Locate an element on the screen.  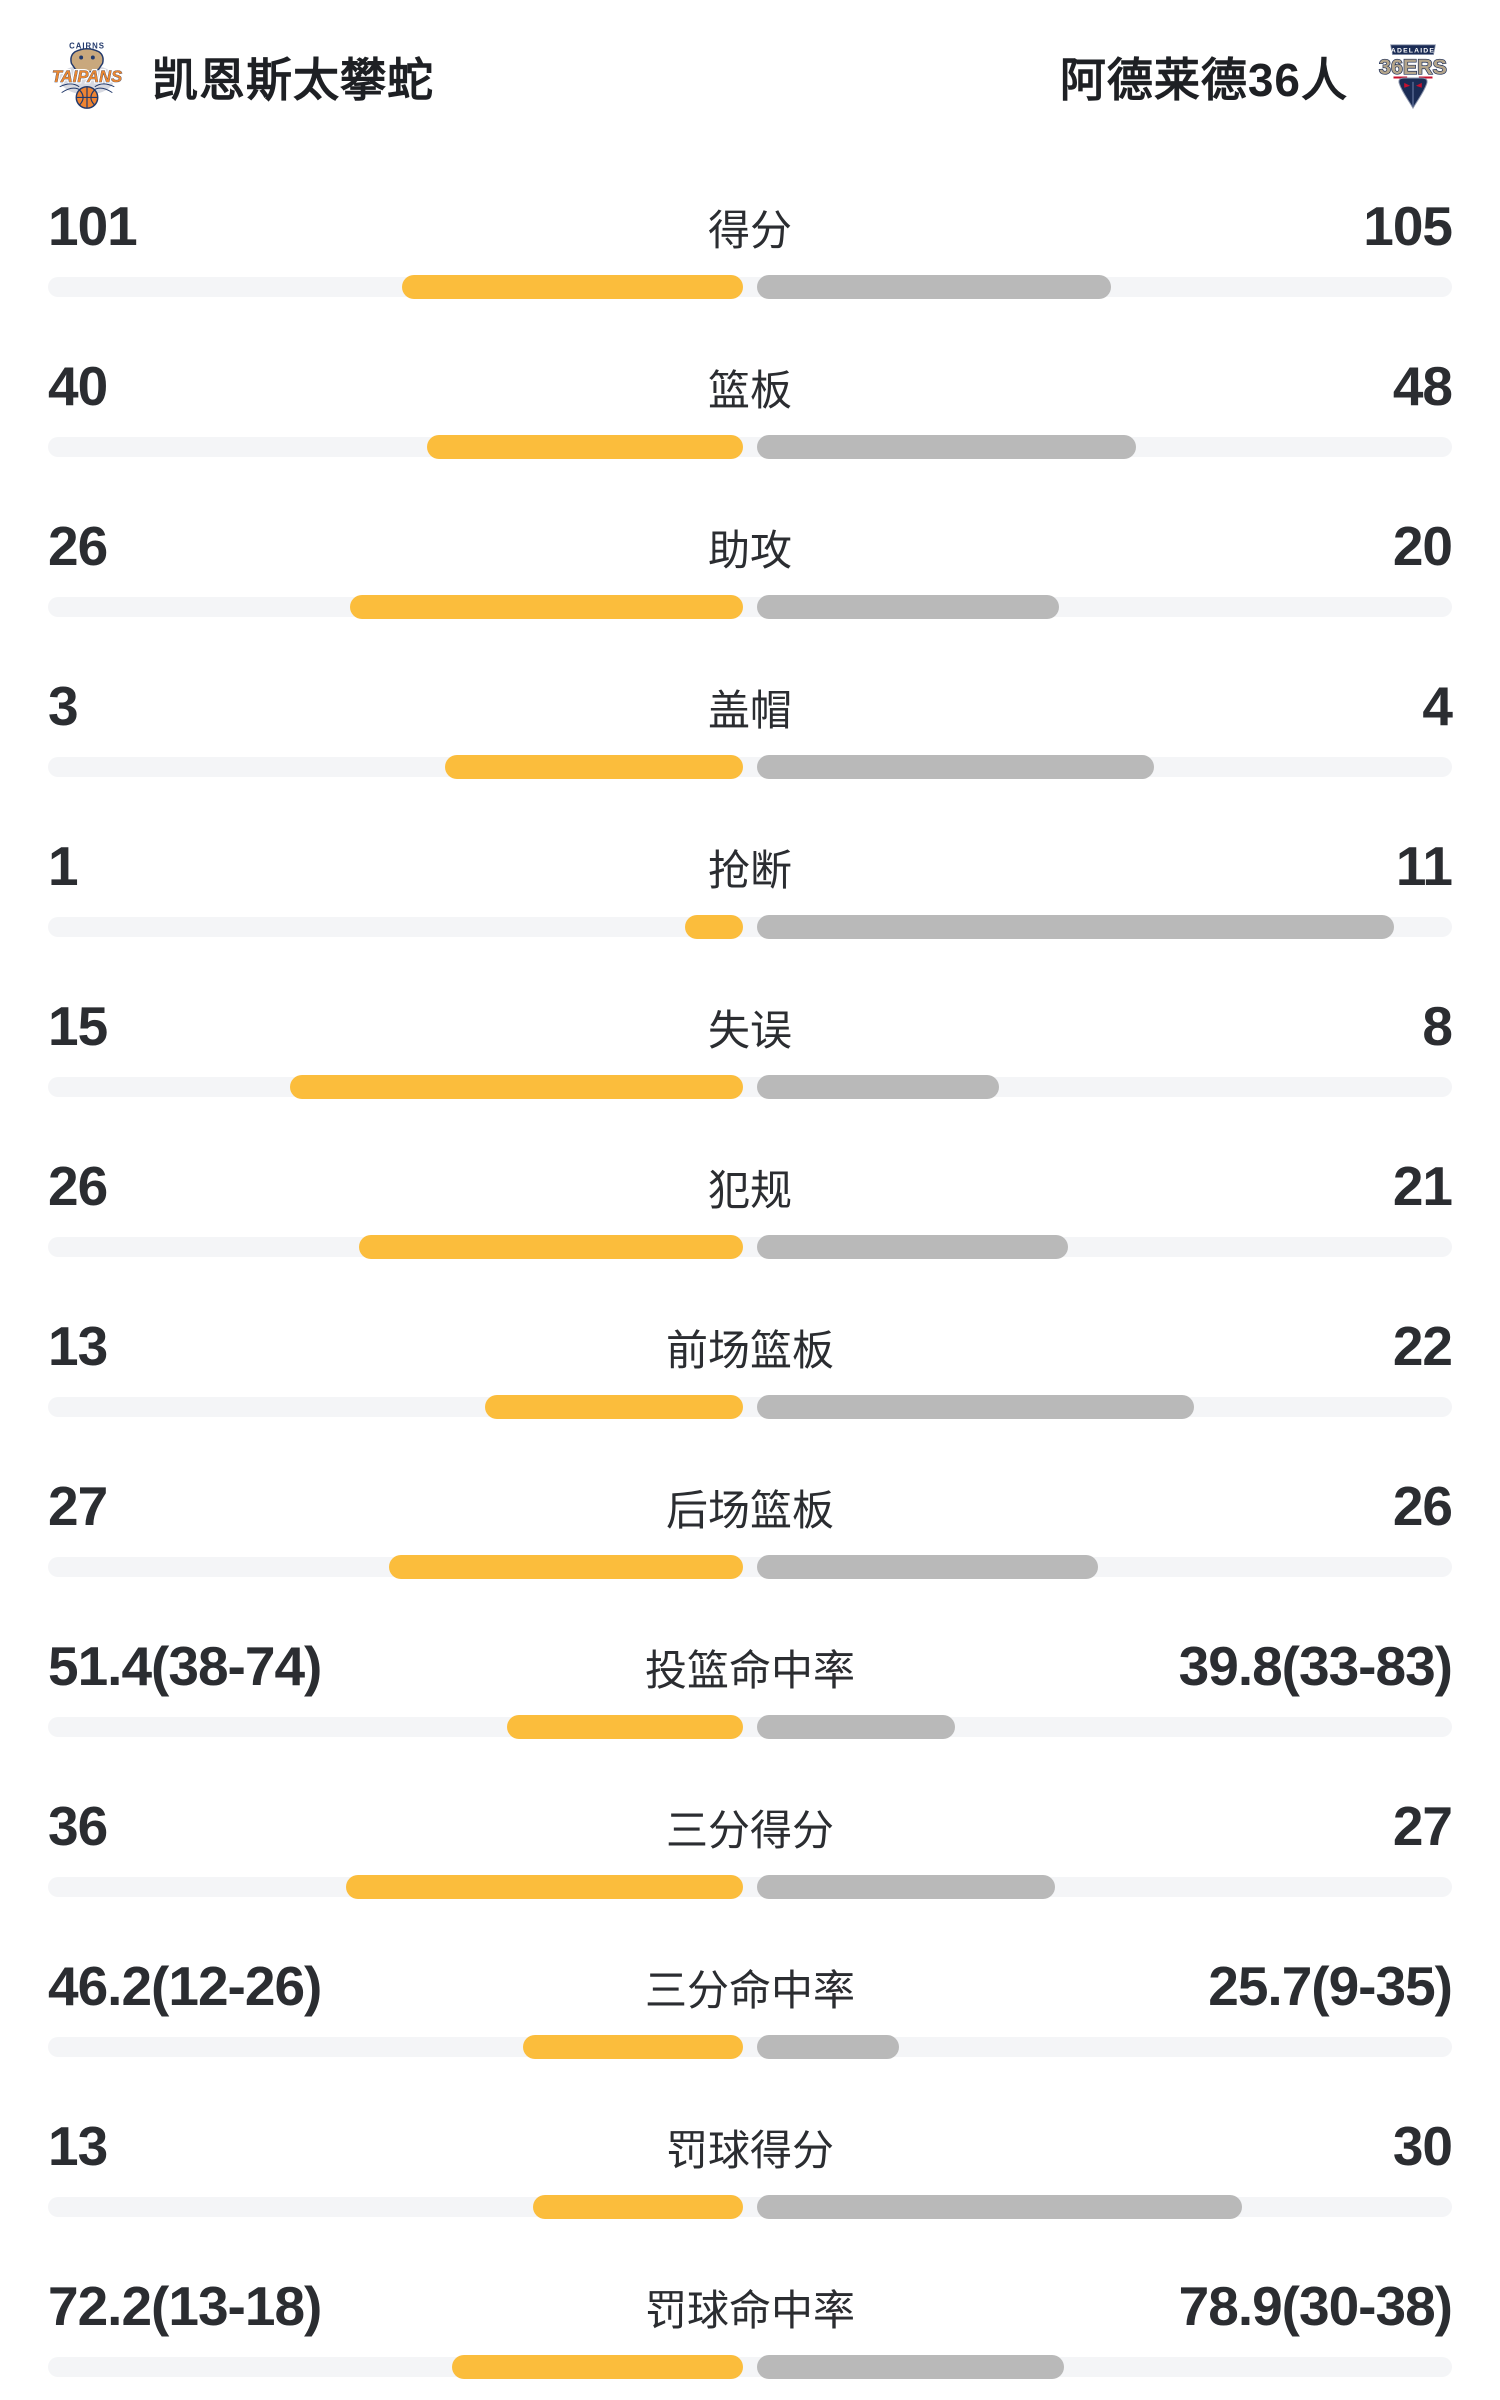
stat-row: 101 得分 105 is located at coordinates (750, 238).